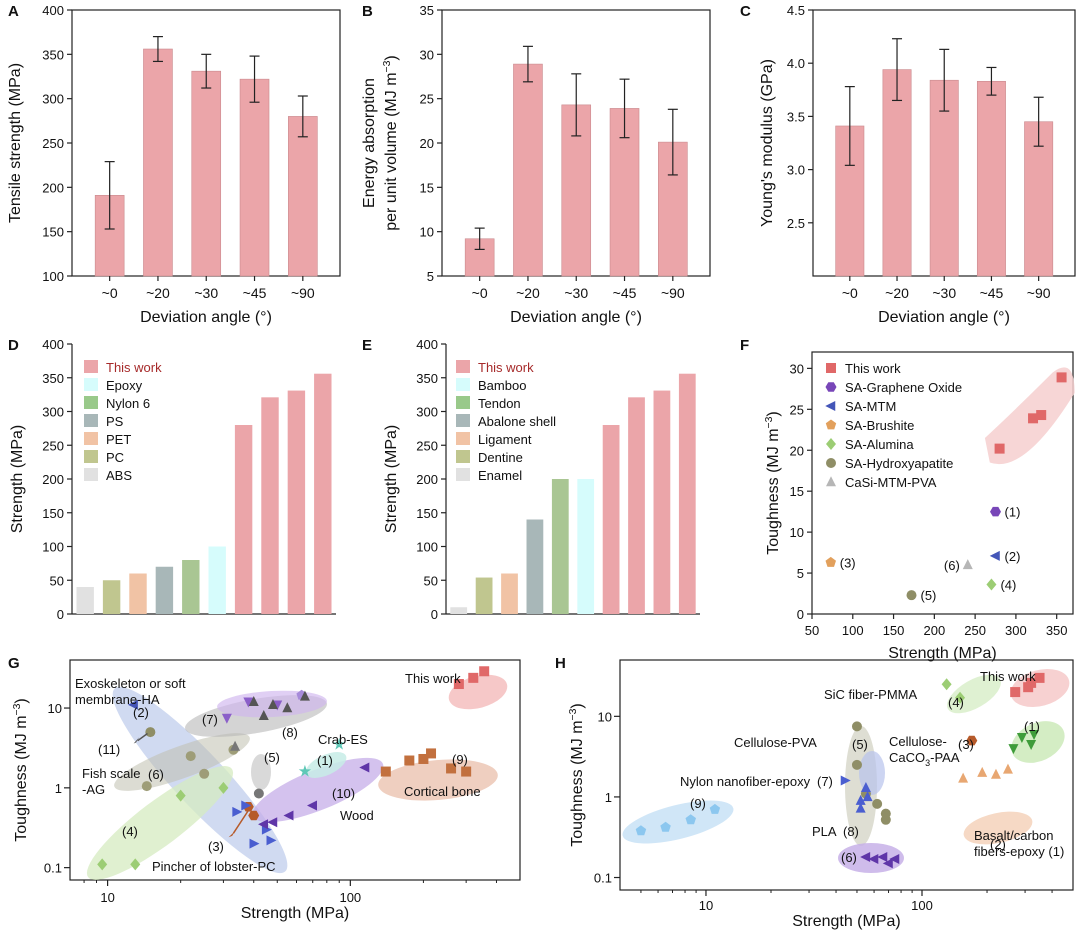 Image resolution: width=1080 pixels, height=933 pixels. What do you see at coordinates (1057, 630) in the screenshot?
I see `x-tick-label: 350` at bounding box center [1057, 630].